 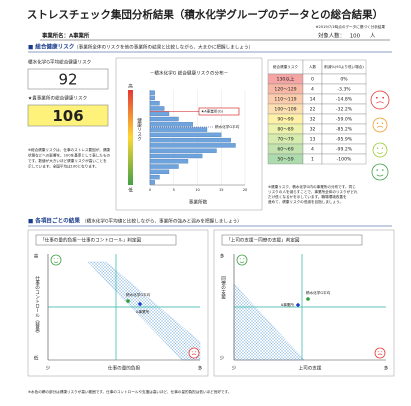 What do you see at coordinates (318, 292) in the screenshot?
I see `group-label: 積水化学G平均` at bounding box center [318, 292].